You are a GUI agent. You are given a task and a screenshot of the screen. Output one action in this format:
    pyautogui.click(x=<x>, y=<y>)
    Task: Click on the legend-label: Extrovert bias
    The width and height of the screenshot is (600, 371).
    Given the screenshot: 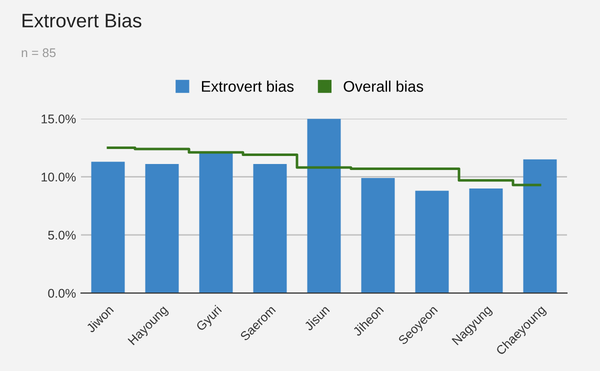 What is the action you would take?
    pyautogui.click(x=248, y=86)
    